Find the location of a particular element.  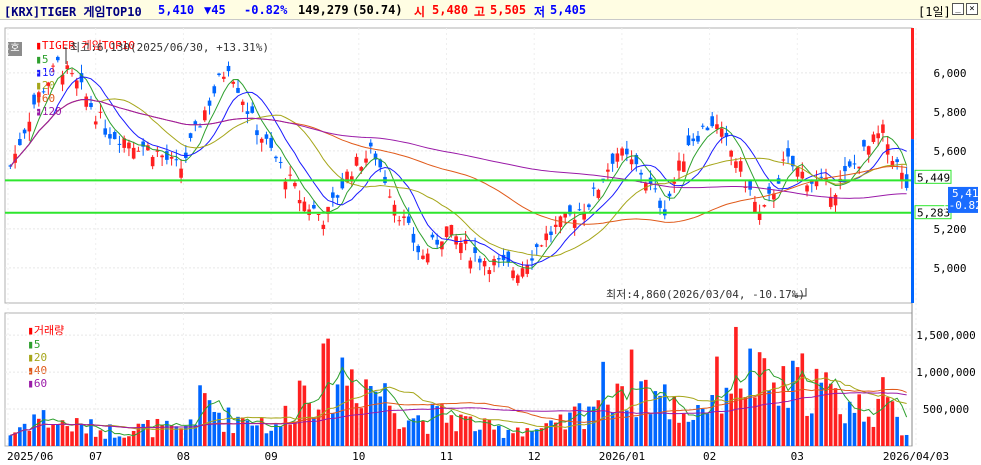

low-annotation: 최저:4,860(2026/03/04, -10.17%) is located at coordinates (705, 294).